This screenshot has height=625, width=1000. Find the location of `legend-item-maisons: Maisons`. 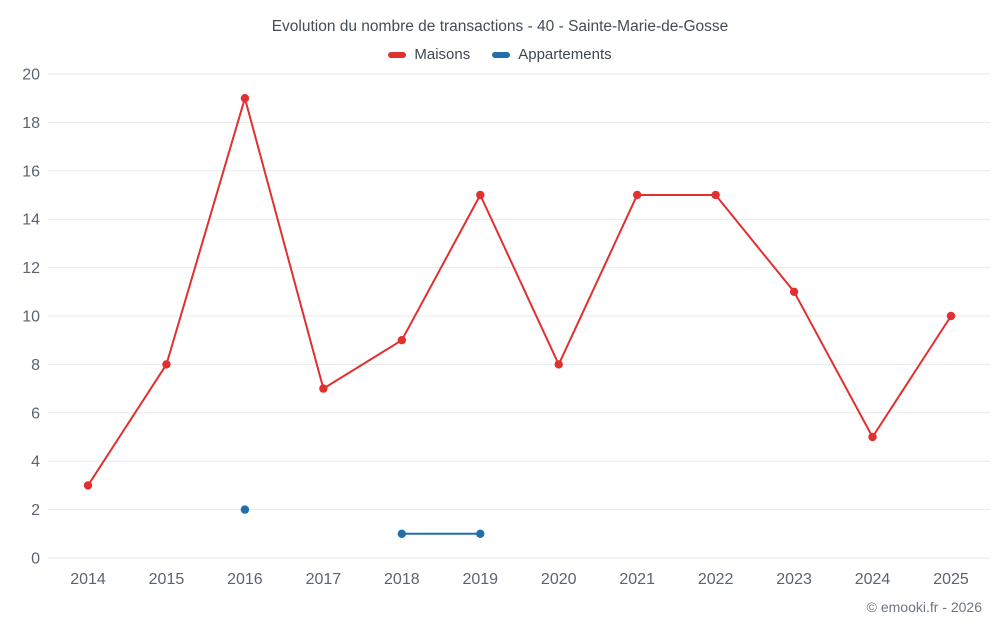

legend-item-maisons: Maisons is located at coordinates (429, 54).